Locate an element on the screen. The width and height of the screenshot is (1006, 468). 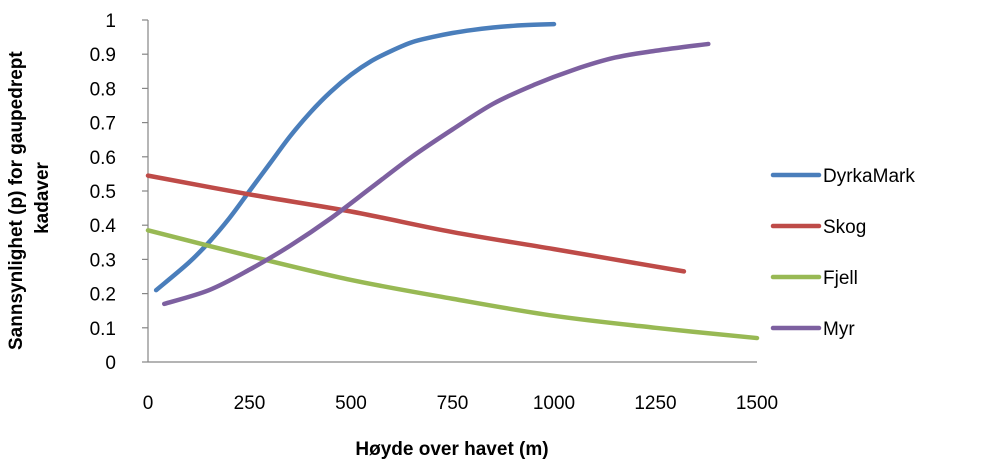
x-tick-label: 250 is located at coordinates (250, 403).